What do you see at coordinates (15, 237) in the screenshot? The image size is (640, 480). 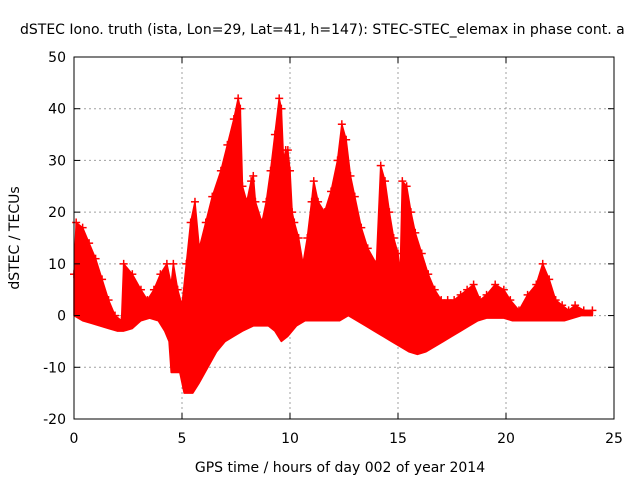 I see `y-axis-label: dSTEC / TECUs` at bounding box center [15, 237].